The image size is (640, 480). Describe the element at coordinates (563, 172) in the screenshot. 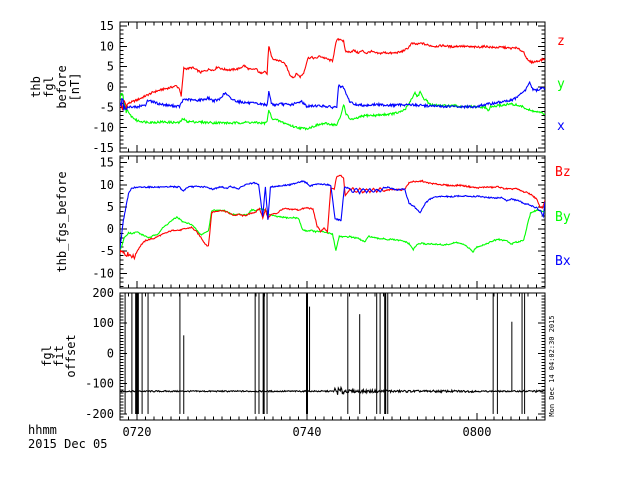

I see `legend-label-bz: Bz` at that location.